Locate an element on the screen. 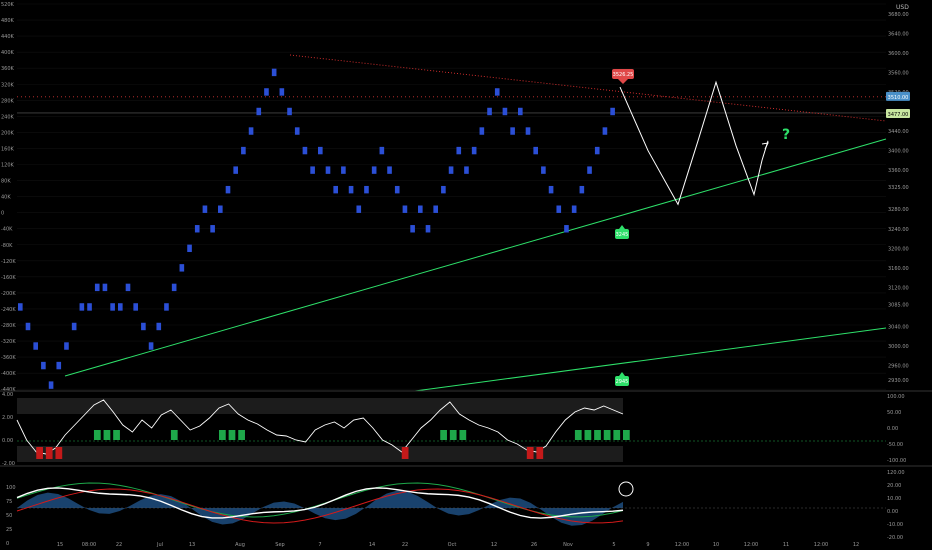  question-annotation: ? is located at coordinates (786, 135).